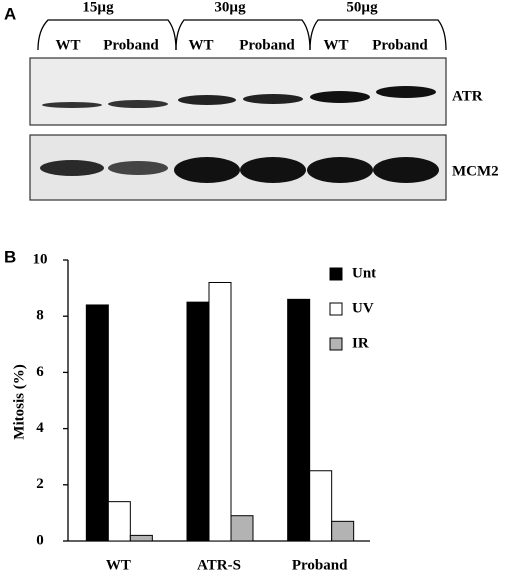 This screenshot has height=578, width=512. I want to click on brackets, so click(242, 35).